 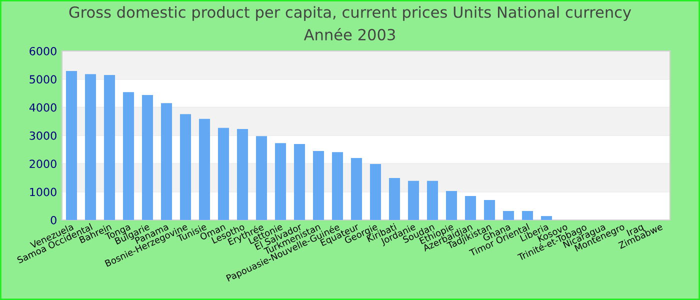 What do you see at coordinates (43, 192) in the screenshot?
I see `y-tick-label: 1000` at bounding box center [43, 192].